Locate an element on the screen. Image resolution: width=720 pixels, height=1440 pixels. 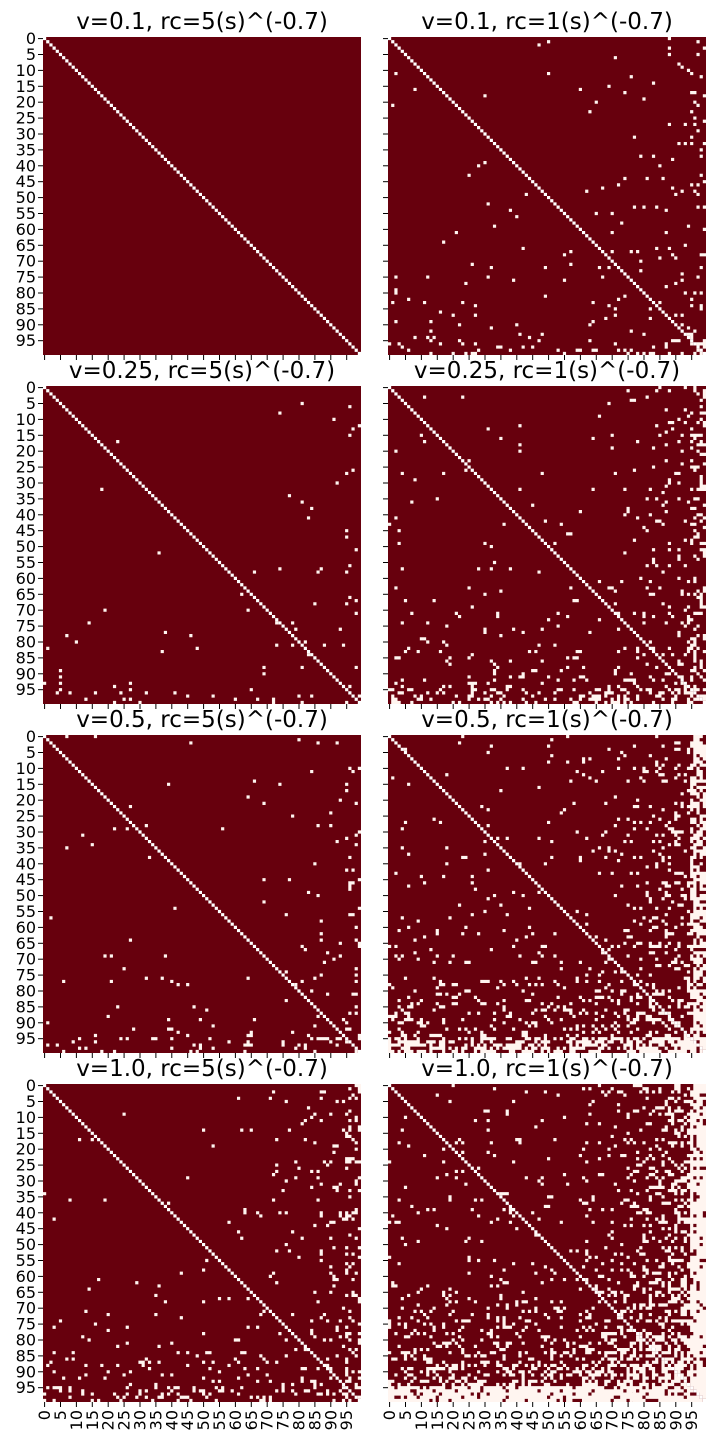
heatmap-panel-6: v=0.5, rc=1(s)^(-0.7) is located at coordinates (544, 882).